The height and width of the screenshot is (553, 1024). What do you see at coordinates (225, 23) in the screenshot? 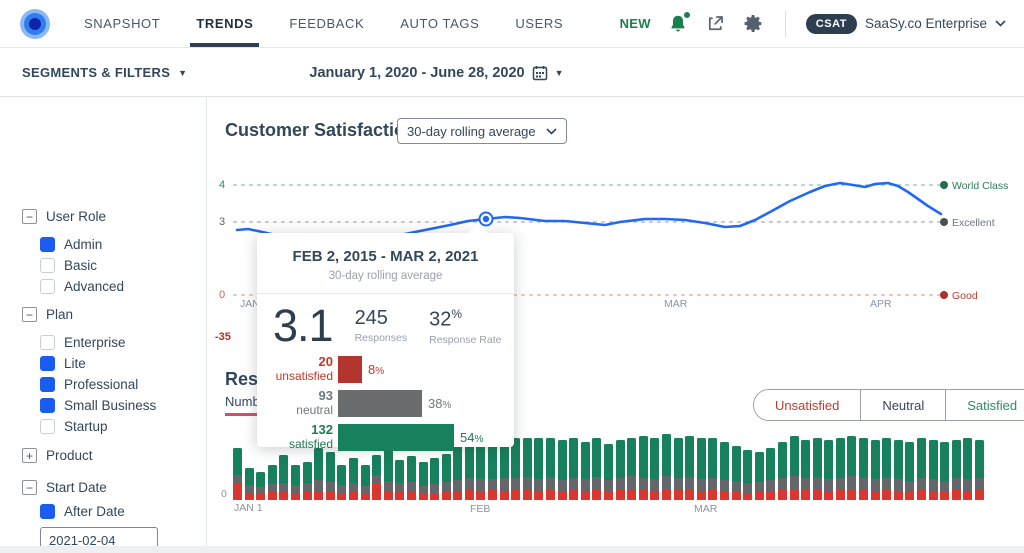
I see `tab-trends: TRENDS` at bounding box center [225, 23].